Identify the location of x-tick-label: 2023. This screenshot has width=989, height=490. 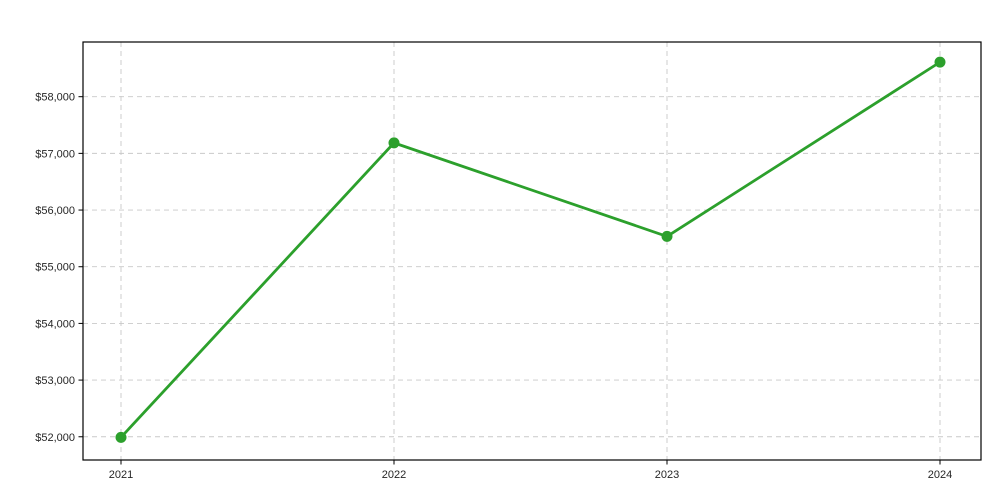
(667, 475).